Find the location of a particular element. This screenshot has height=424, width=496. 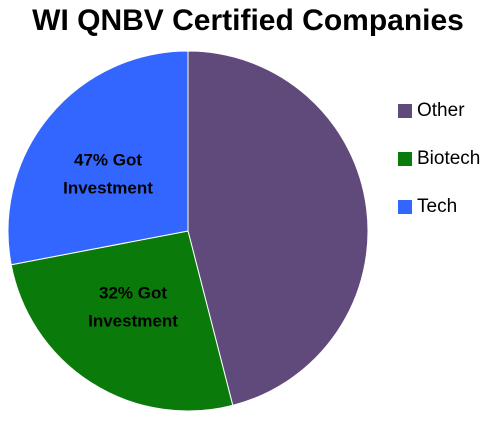

legend-label: Tech is located at coordinates (437, 206).